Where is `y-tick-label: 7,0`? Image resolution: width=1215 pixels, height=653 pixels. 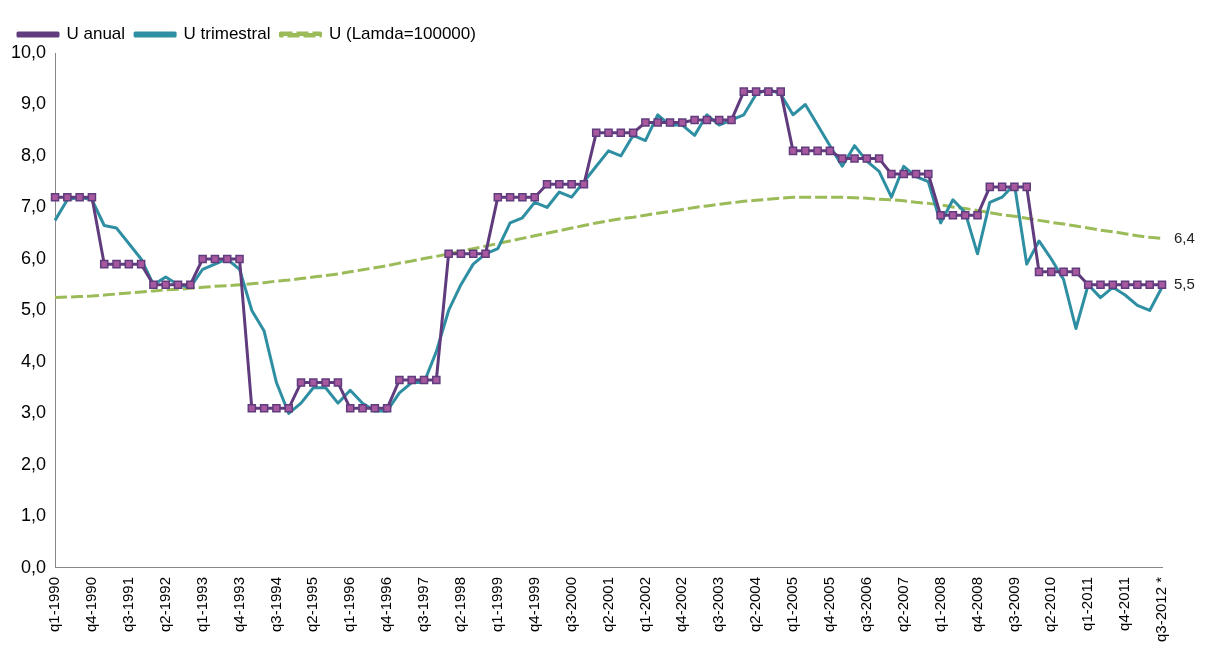
y-tick-label: 7,0 is located at coordinates (34, 206).